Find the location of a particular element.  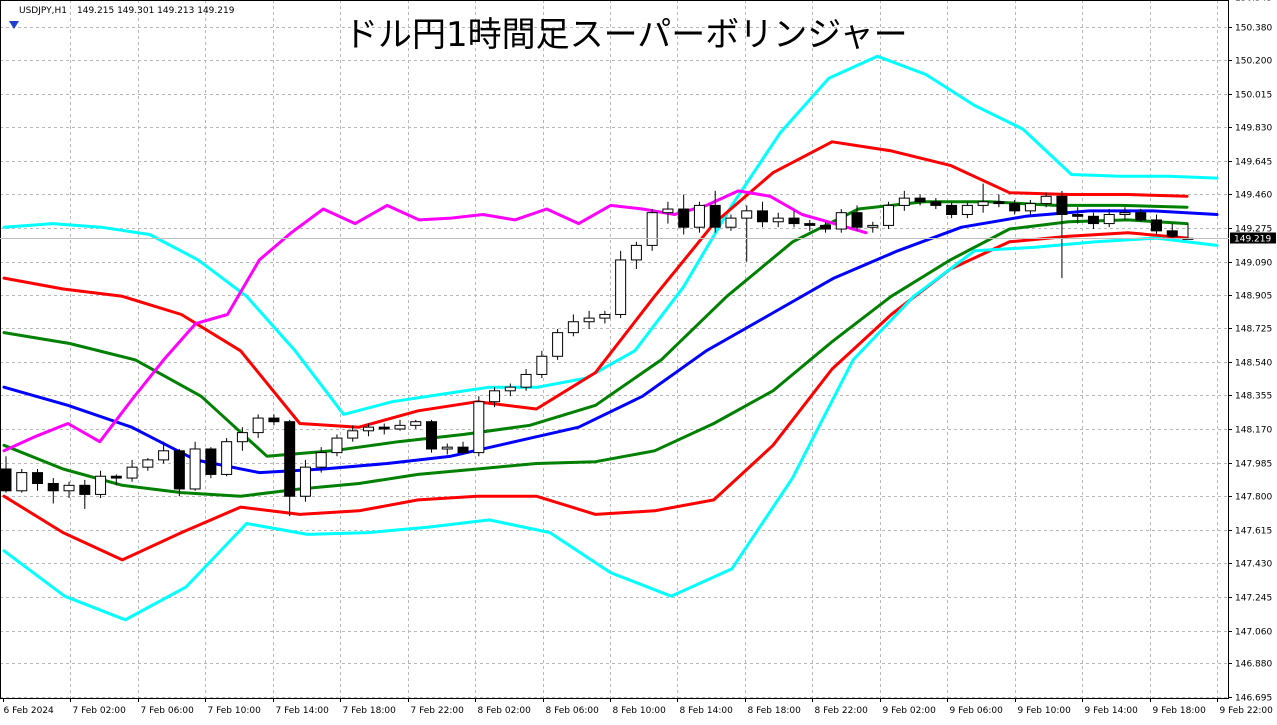

y-tick-label: 150.200 is located at coordinates (1253, 62).